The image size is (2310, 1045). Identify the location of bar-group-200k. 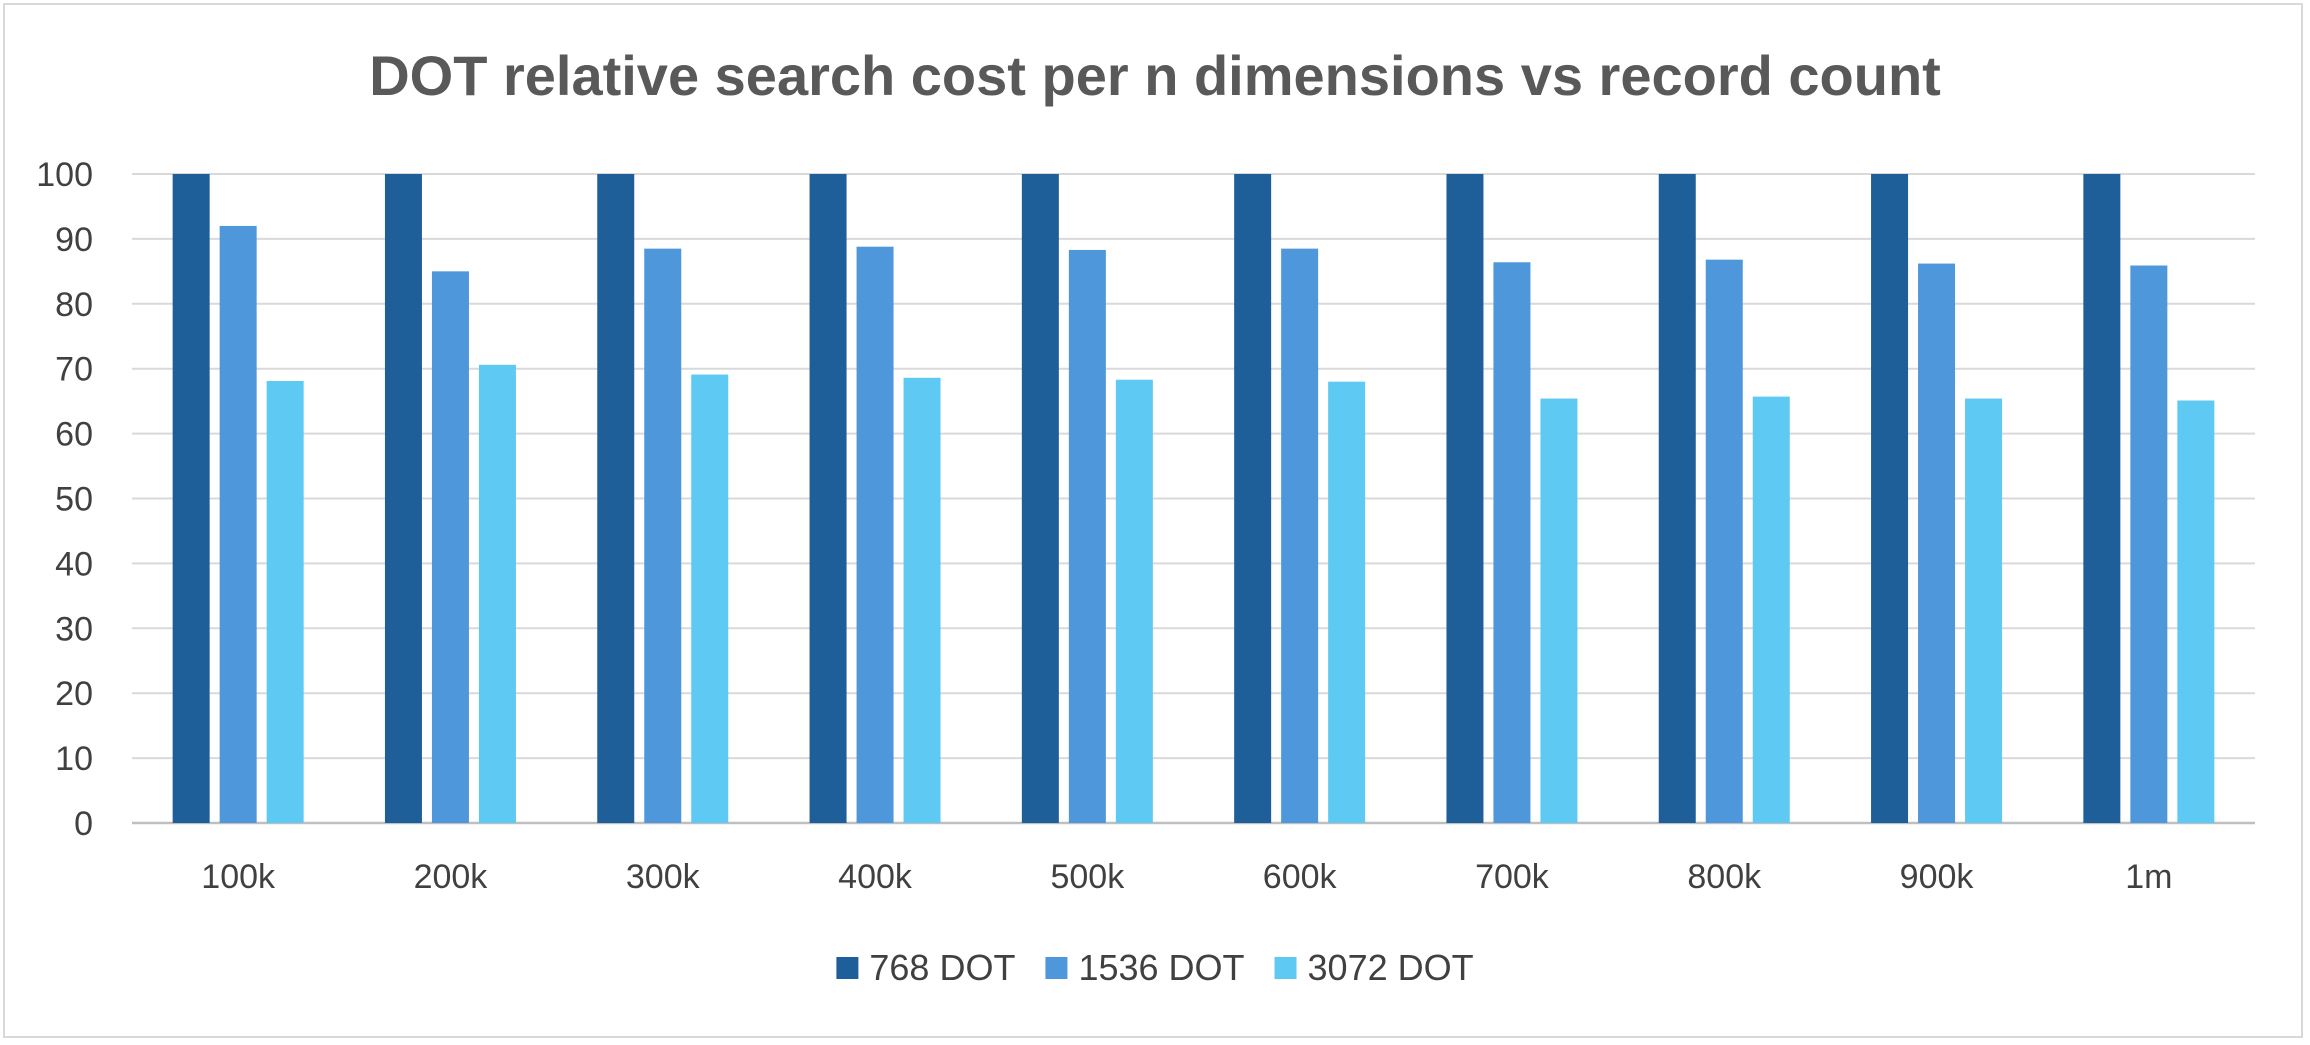
(450, 499).